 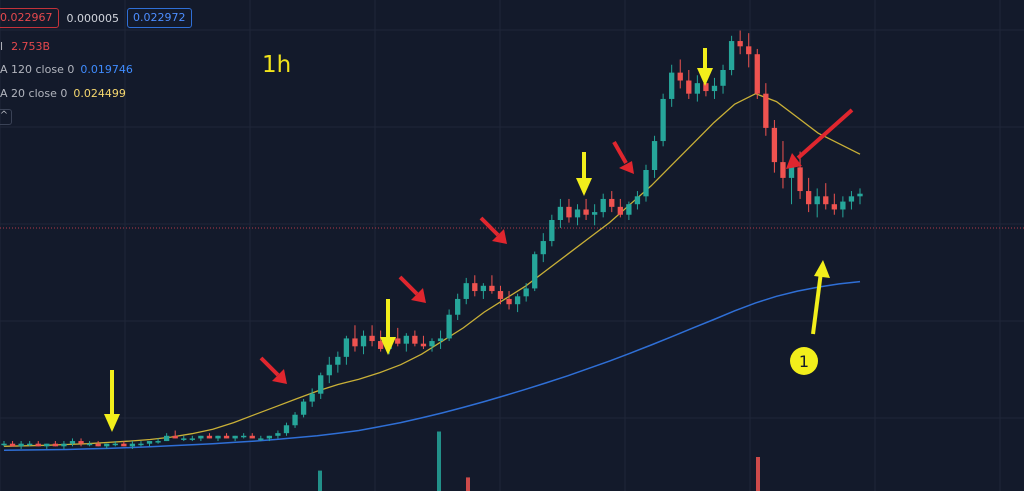 I want to click on sell-price-box: 0.022967, so click(x=29, y=18).